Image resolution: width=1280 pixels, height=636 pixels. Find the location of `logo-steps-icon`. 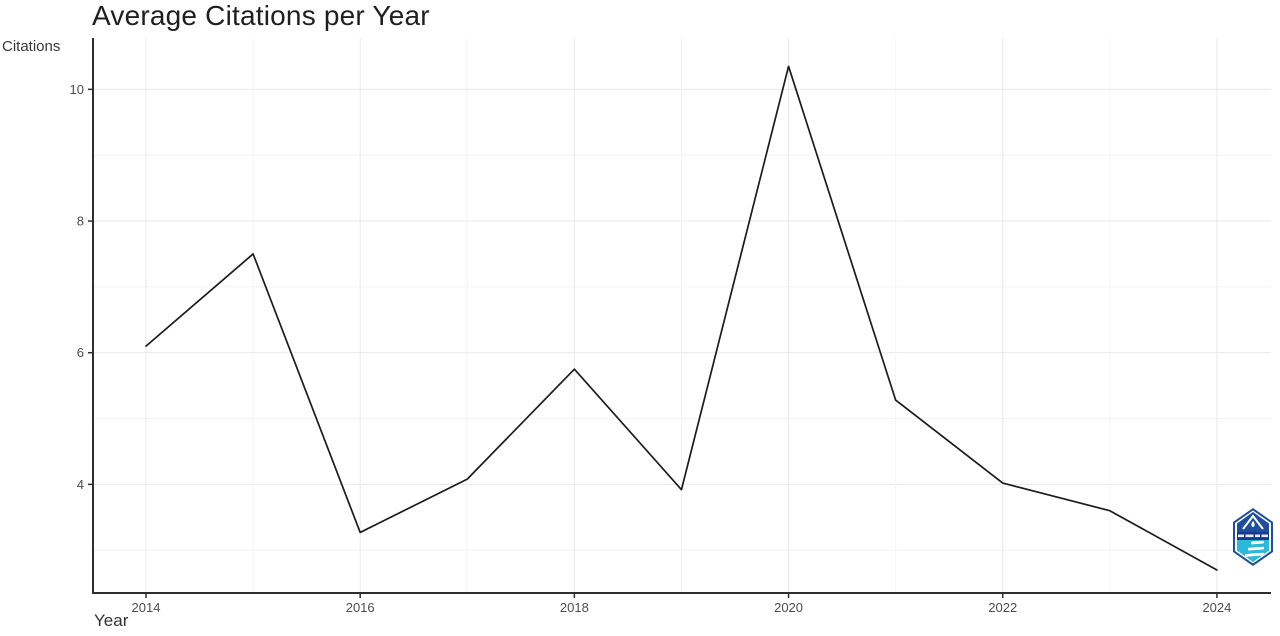

logo-steps-icon is located at coordinates (1254, 548).